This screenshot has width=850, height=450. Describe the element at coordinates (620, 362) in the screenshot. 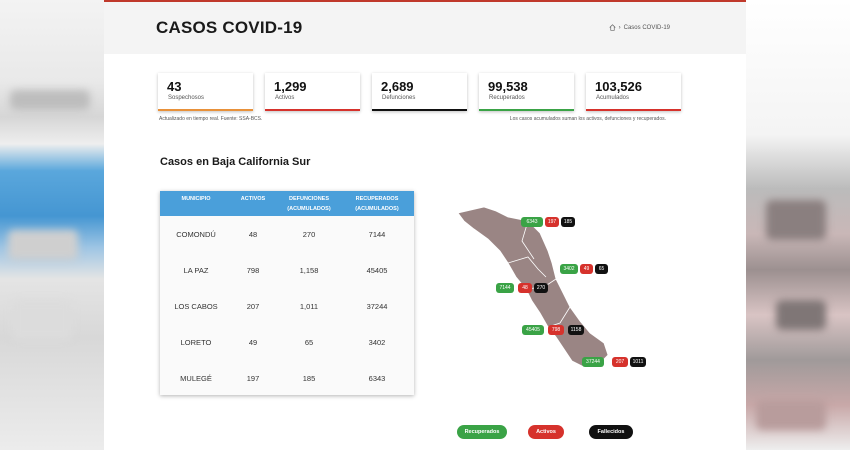

I see `map-label-loscabos-activos: 207` at that location.